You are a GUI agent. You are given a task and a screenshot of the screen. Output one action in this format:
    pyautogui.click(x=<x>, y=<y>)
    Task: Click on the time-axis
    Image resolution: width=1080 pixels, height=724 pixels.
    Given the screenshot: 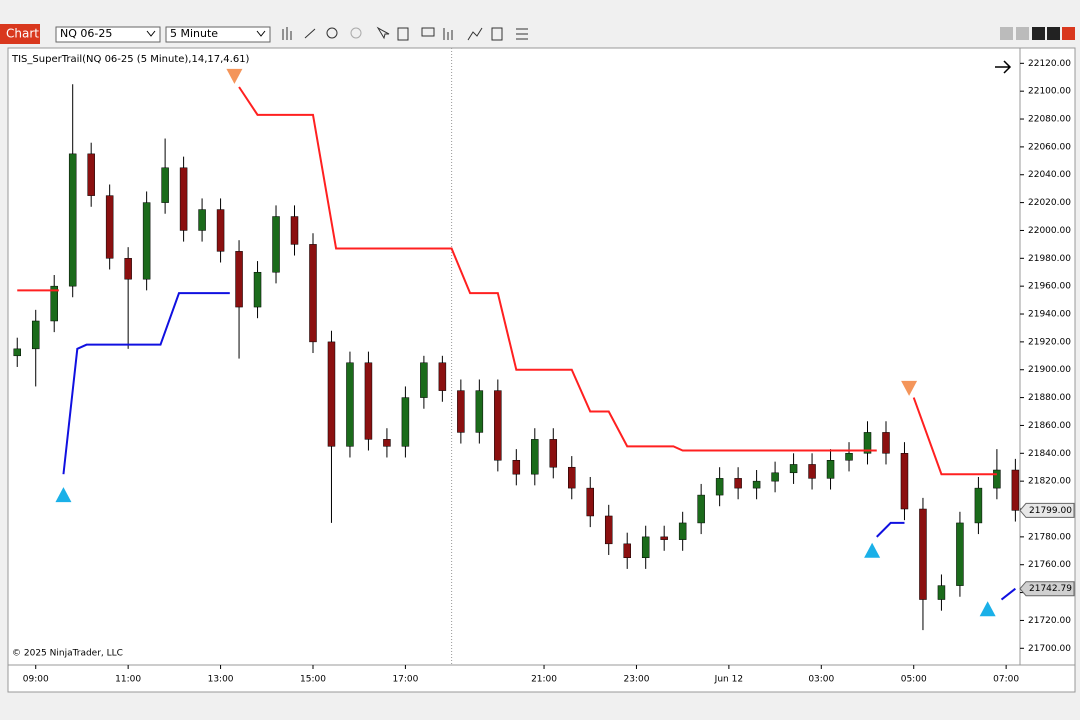 What is the action you would take?
    pyautogui.click(x=541, y=678)
    